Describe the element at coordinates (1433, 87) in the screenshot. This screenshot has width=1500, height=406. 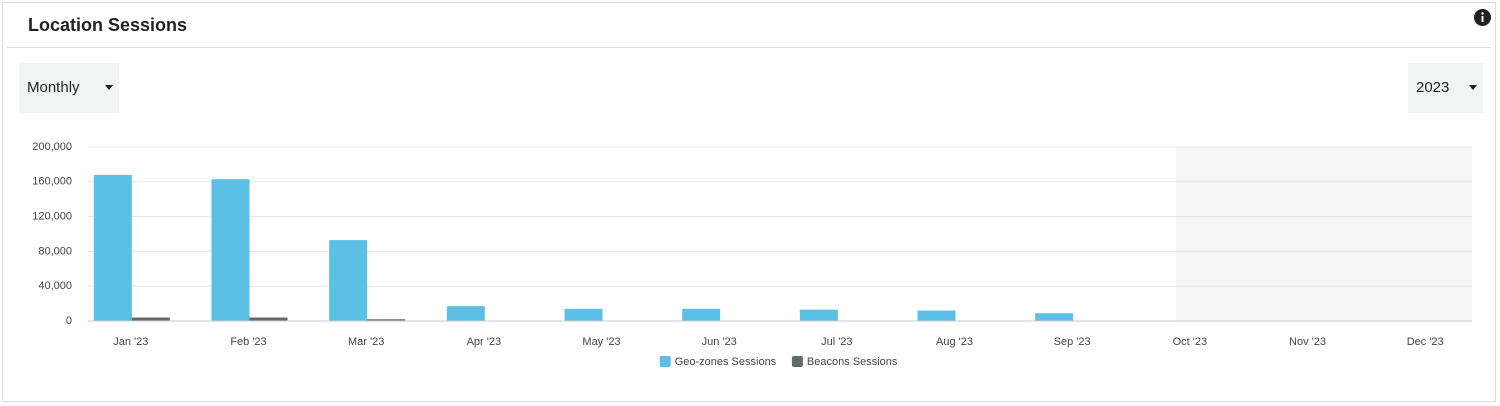
I see `year-value: 2023` at that location.